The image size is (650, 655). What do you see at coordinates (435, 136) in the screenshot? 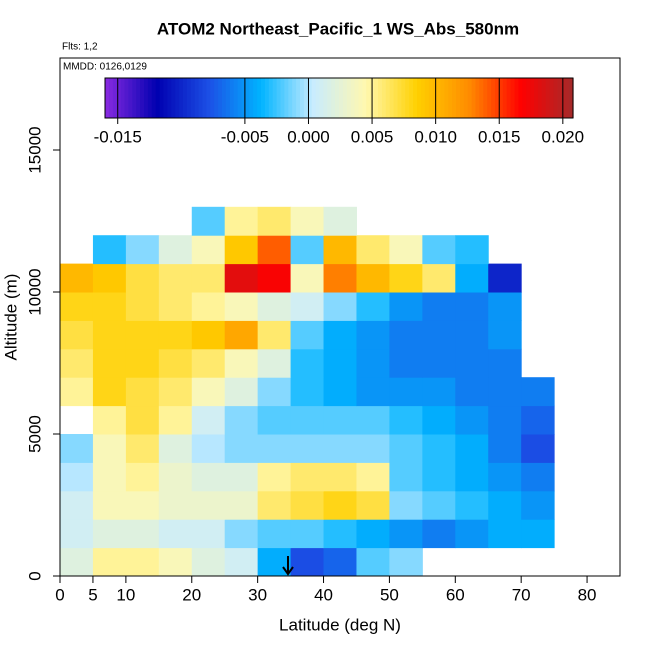
I see `colorbar-tick-label: 0.010` at bounding box center [435, 136].